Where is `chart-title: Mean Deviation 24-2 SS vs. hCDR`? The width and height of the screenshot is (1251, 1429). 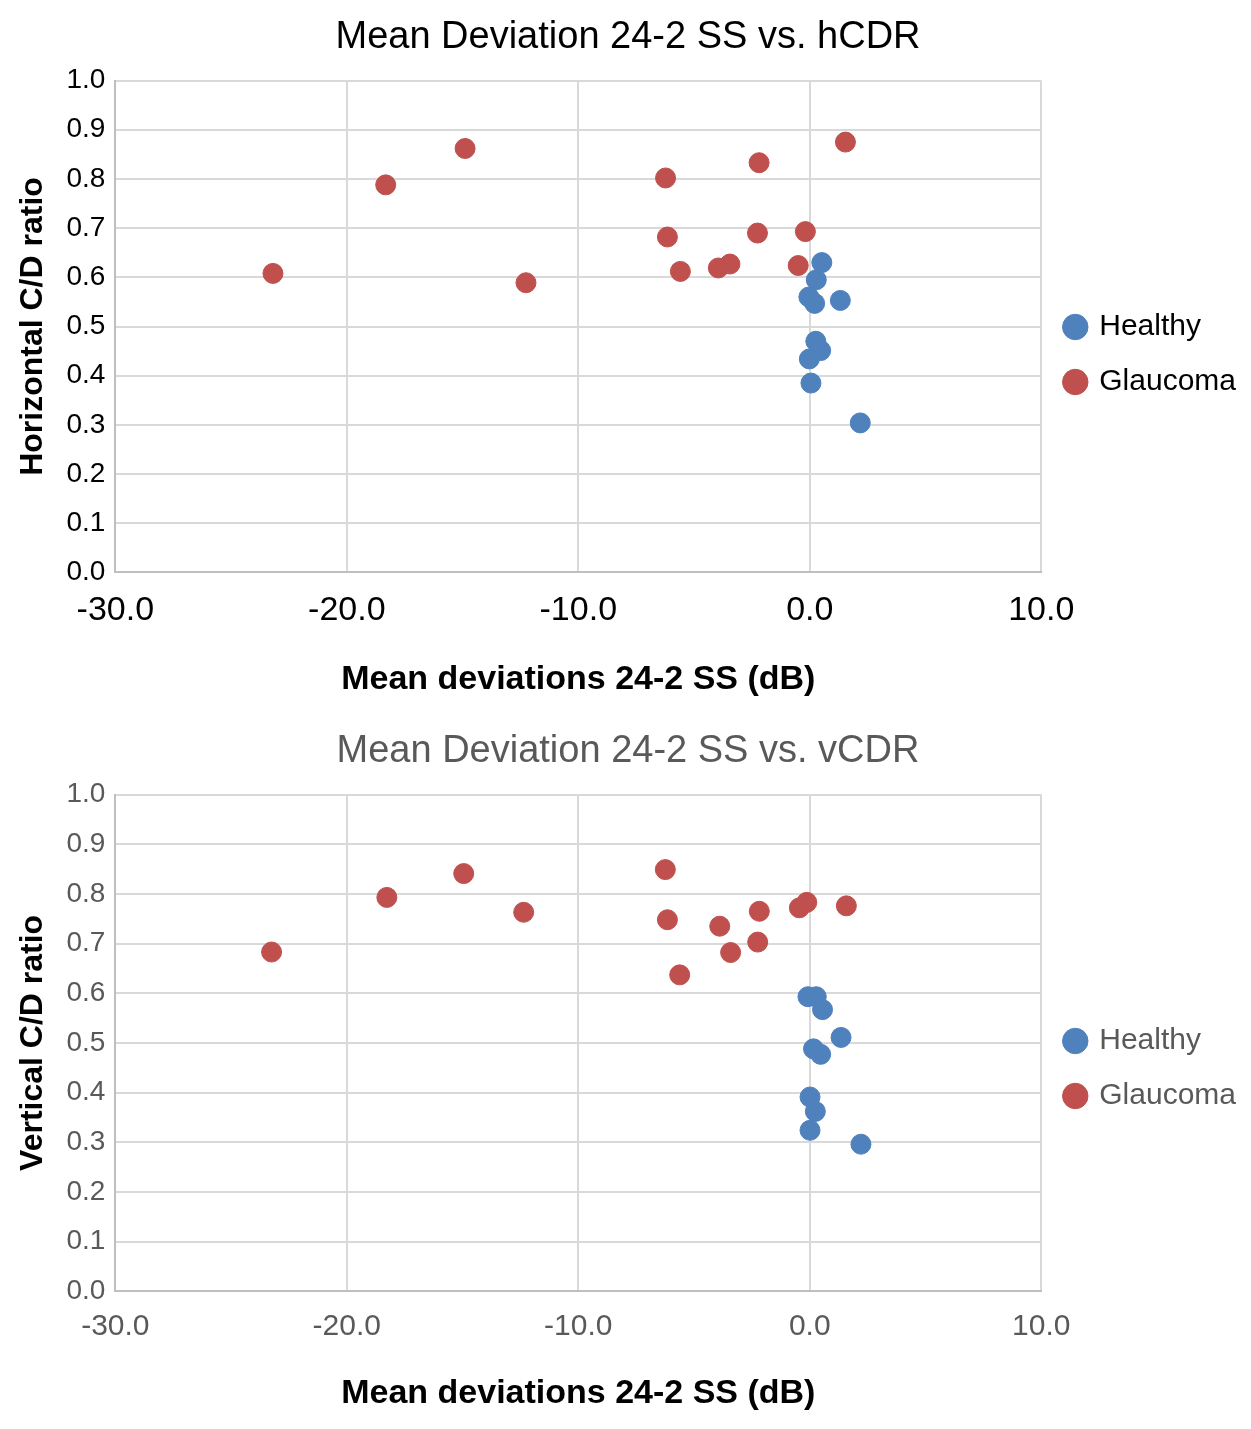 chart-title: Mean Deviation 24-2 SS vs. hCDR is located at coordinates (628, 35).